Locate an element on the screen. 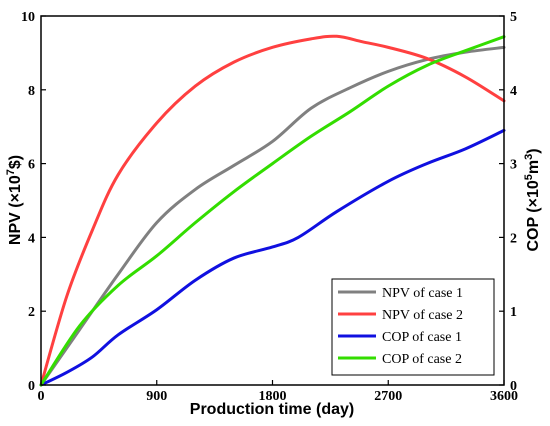 The image size is (550, 426). y-right-tick-label: 3 is located at coordinates (513, 165).